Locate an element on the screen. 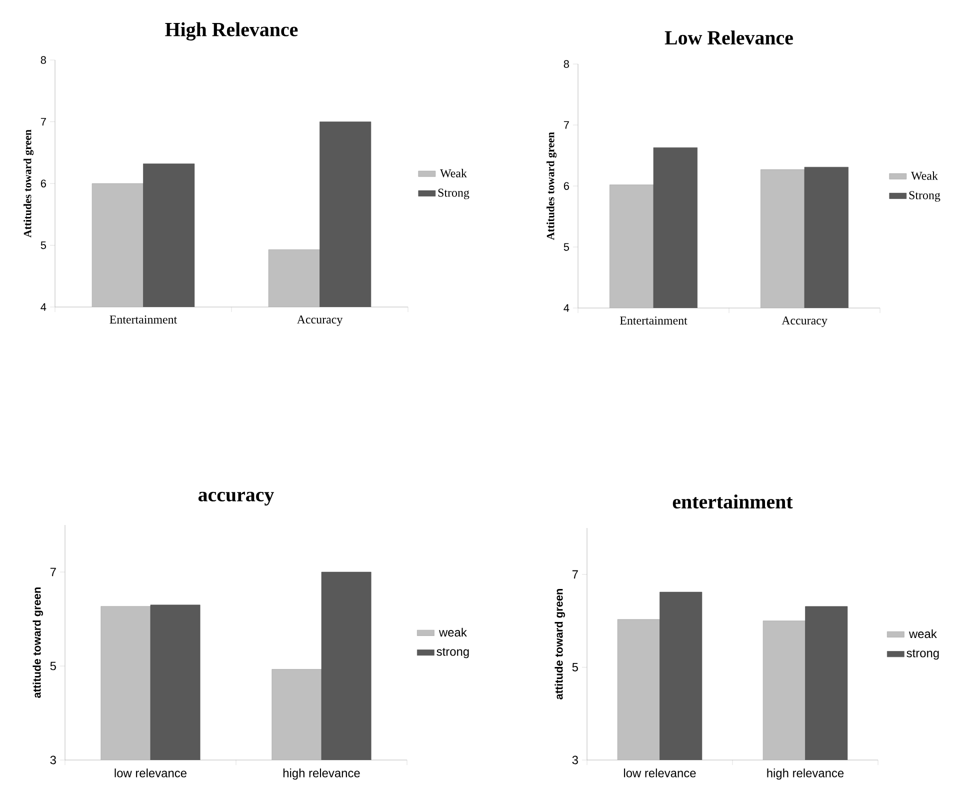 The width and height of the screenshot is (975, 800). chart-title: entertainment is located at coordinates (732, 501).